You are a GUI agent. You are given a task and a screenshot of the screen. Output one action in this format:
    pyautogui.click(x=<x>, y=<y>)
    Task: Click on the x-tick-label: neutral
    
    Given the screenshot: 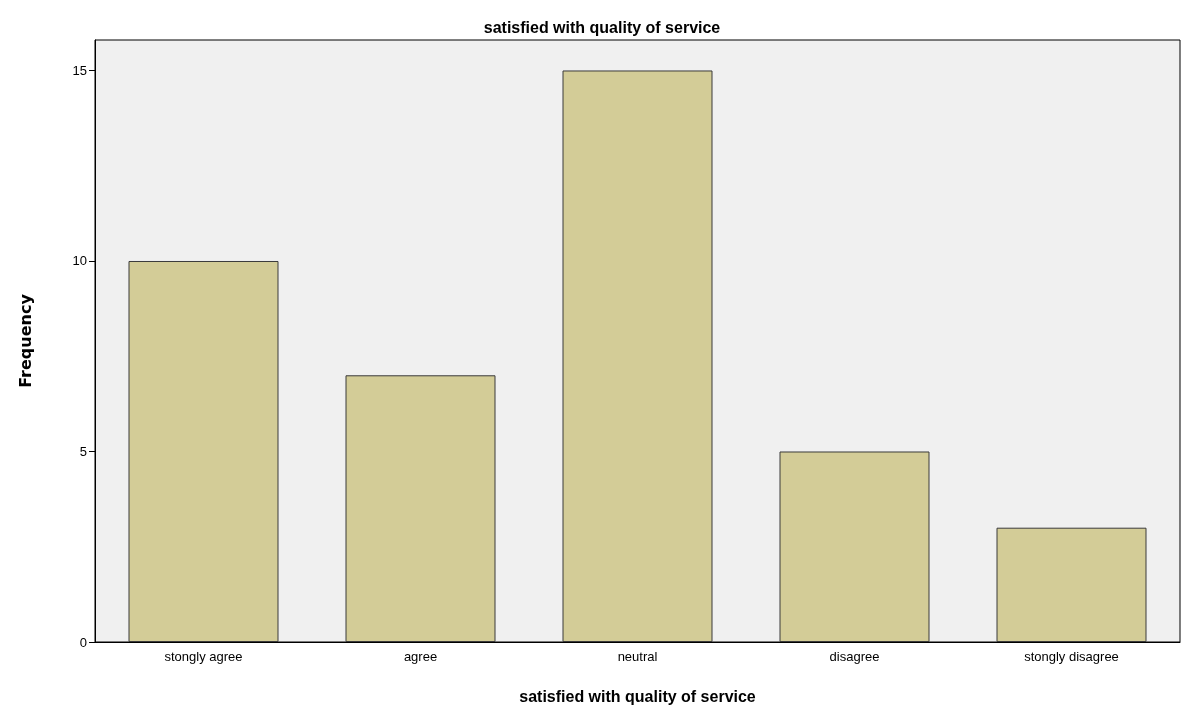 What is the action you would take?
    pyautogui.click(x=637, y=656)
    